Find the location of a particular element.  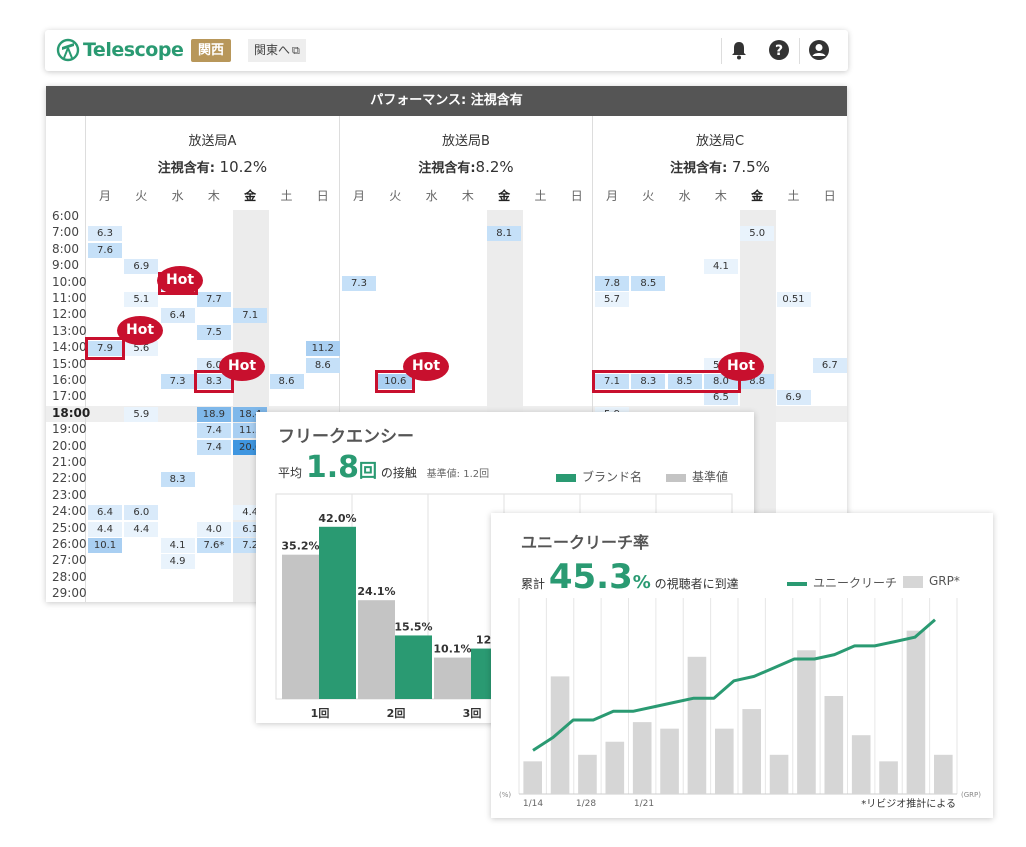

legend-swatch is located at coordinates (566, 477).